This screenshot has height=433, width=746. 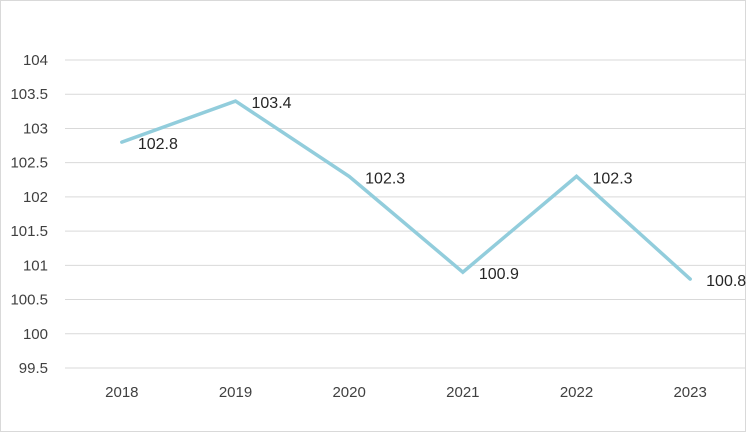 I want to click on y-tick-label: 102.5, so click(x=29, y=163).